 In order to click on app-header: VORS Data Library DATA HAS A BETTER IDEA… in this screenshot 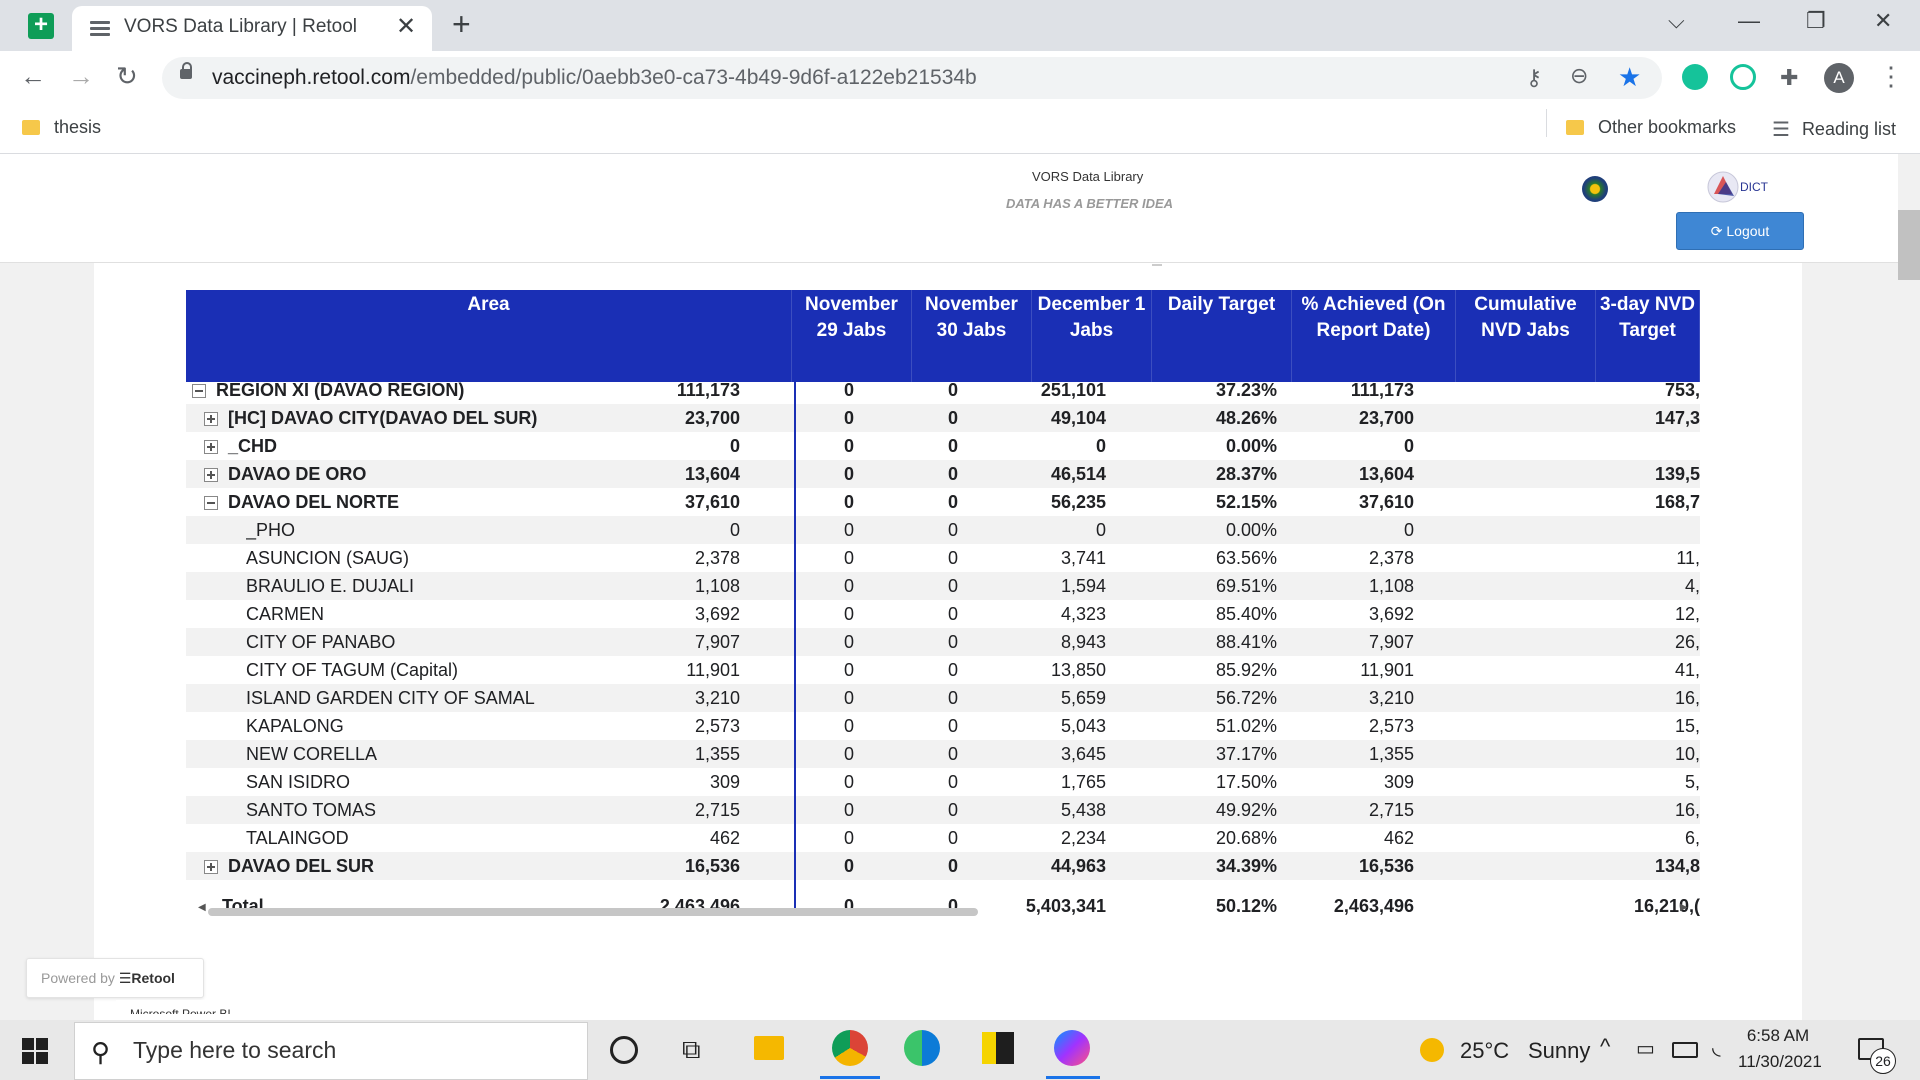, I will do `click(949, 208)`.